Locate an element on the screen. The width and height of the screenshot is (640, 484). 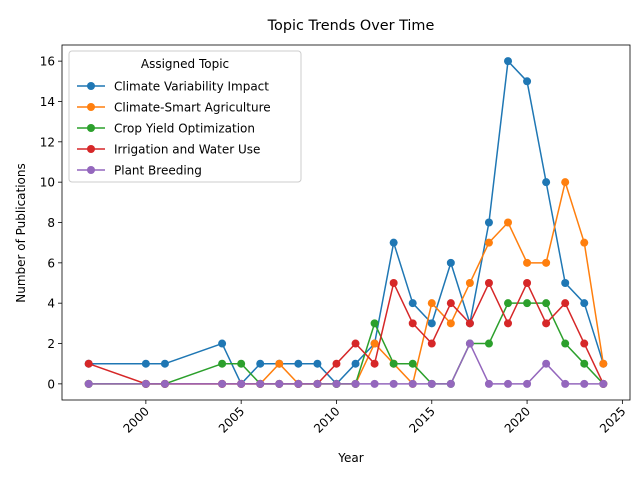
legend-label: Plant Breeding is located at coordinates (158, 171).